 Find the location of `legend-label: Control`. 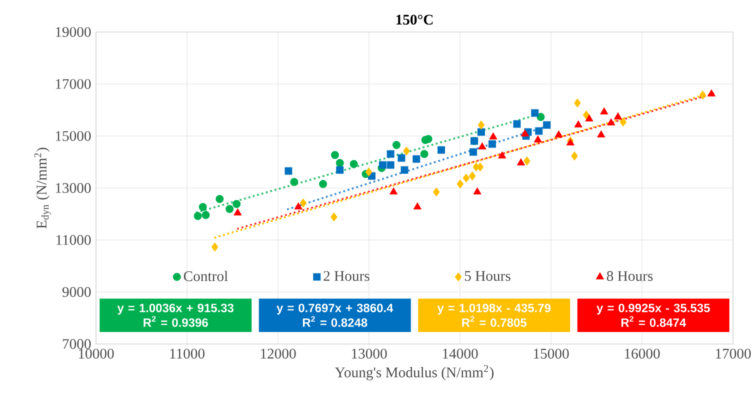

legend-label: Control is located at coordinates (206, 276).